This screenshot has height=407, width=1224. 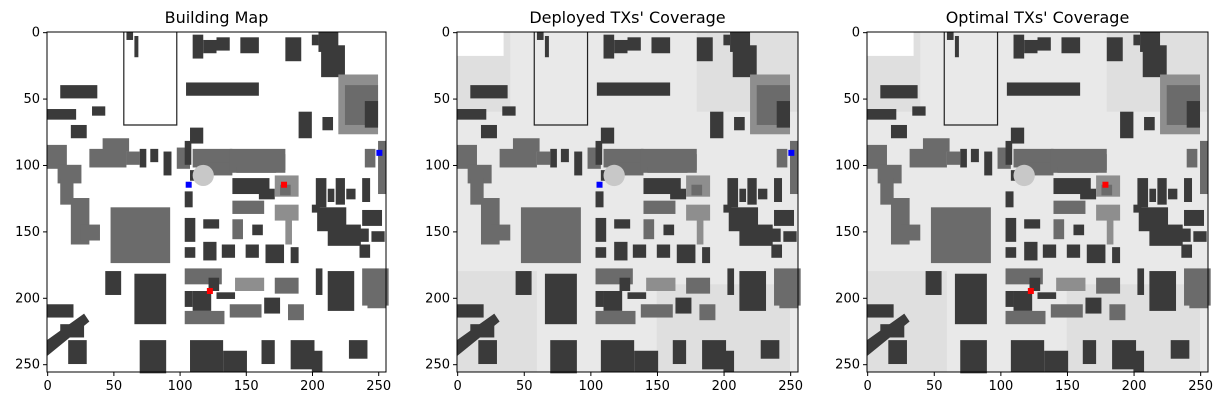 I want to click on y-tick-label: 150, so click(x=847, y=232).